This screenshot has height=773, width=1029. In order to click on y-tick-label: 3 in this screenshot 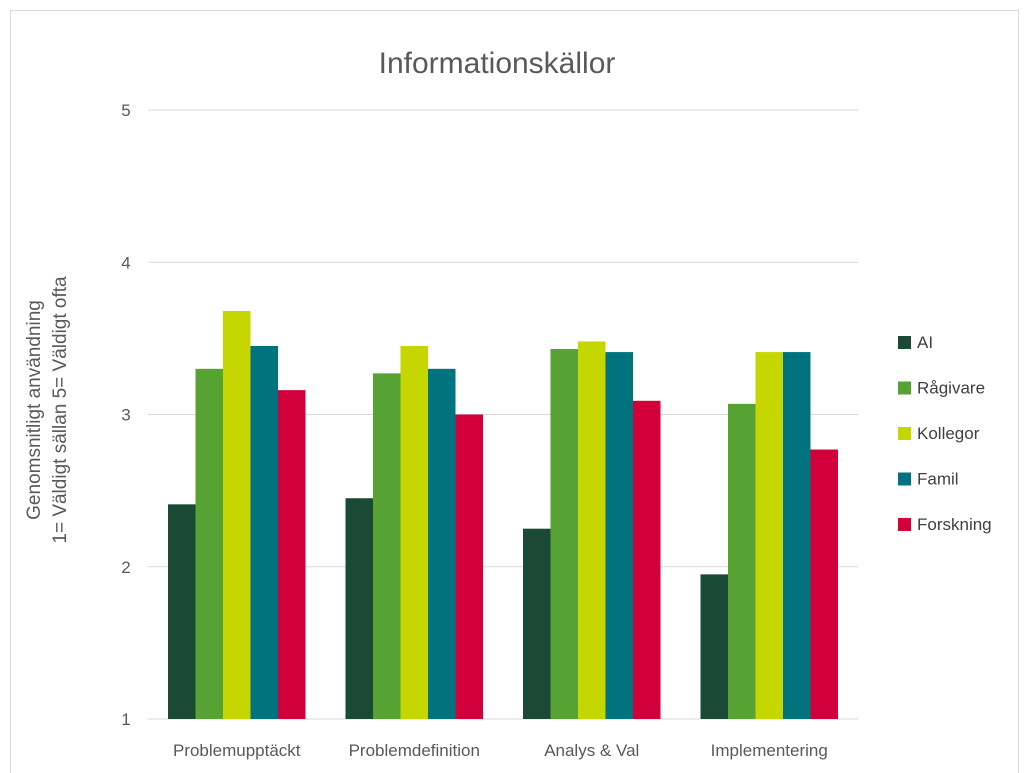, I will do `click(125, 415)`.